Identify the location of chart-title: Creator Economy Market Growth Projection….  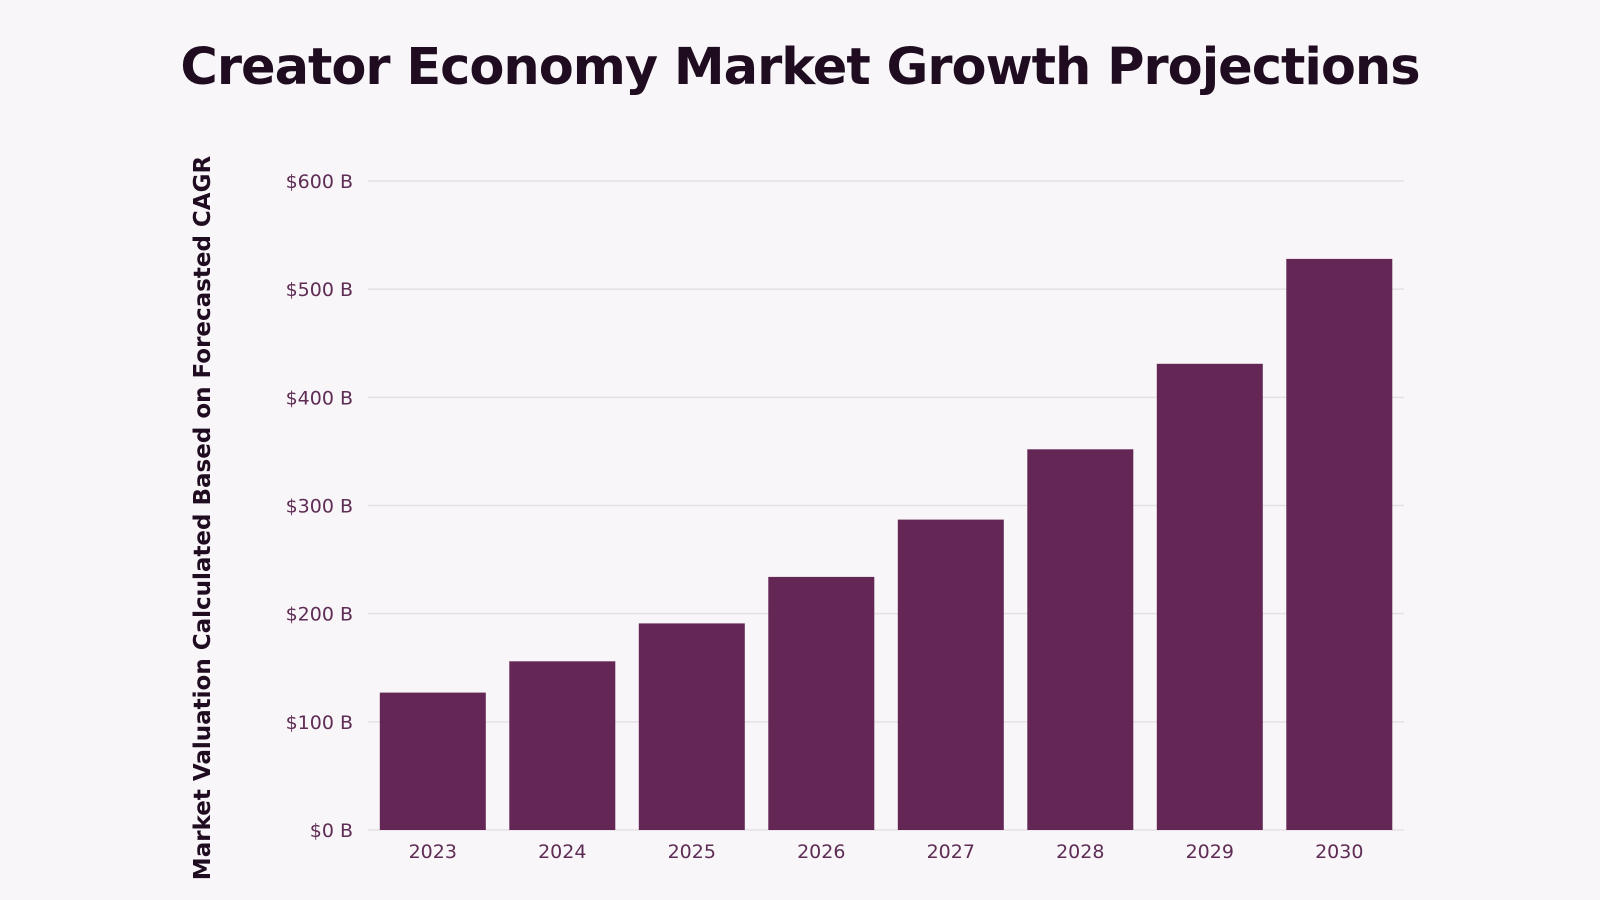
(800, 67).